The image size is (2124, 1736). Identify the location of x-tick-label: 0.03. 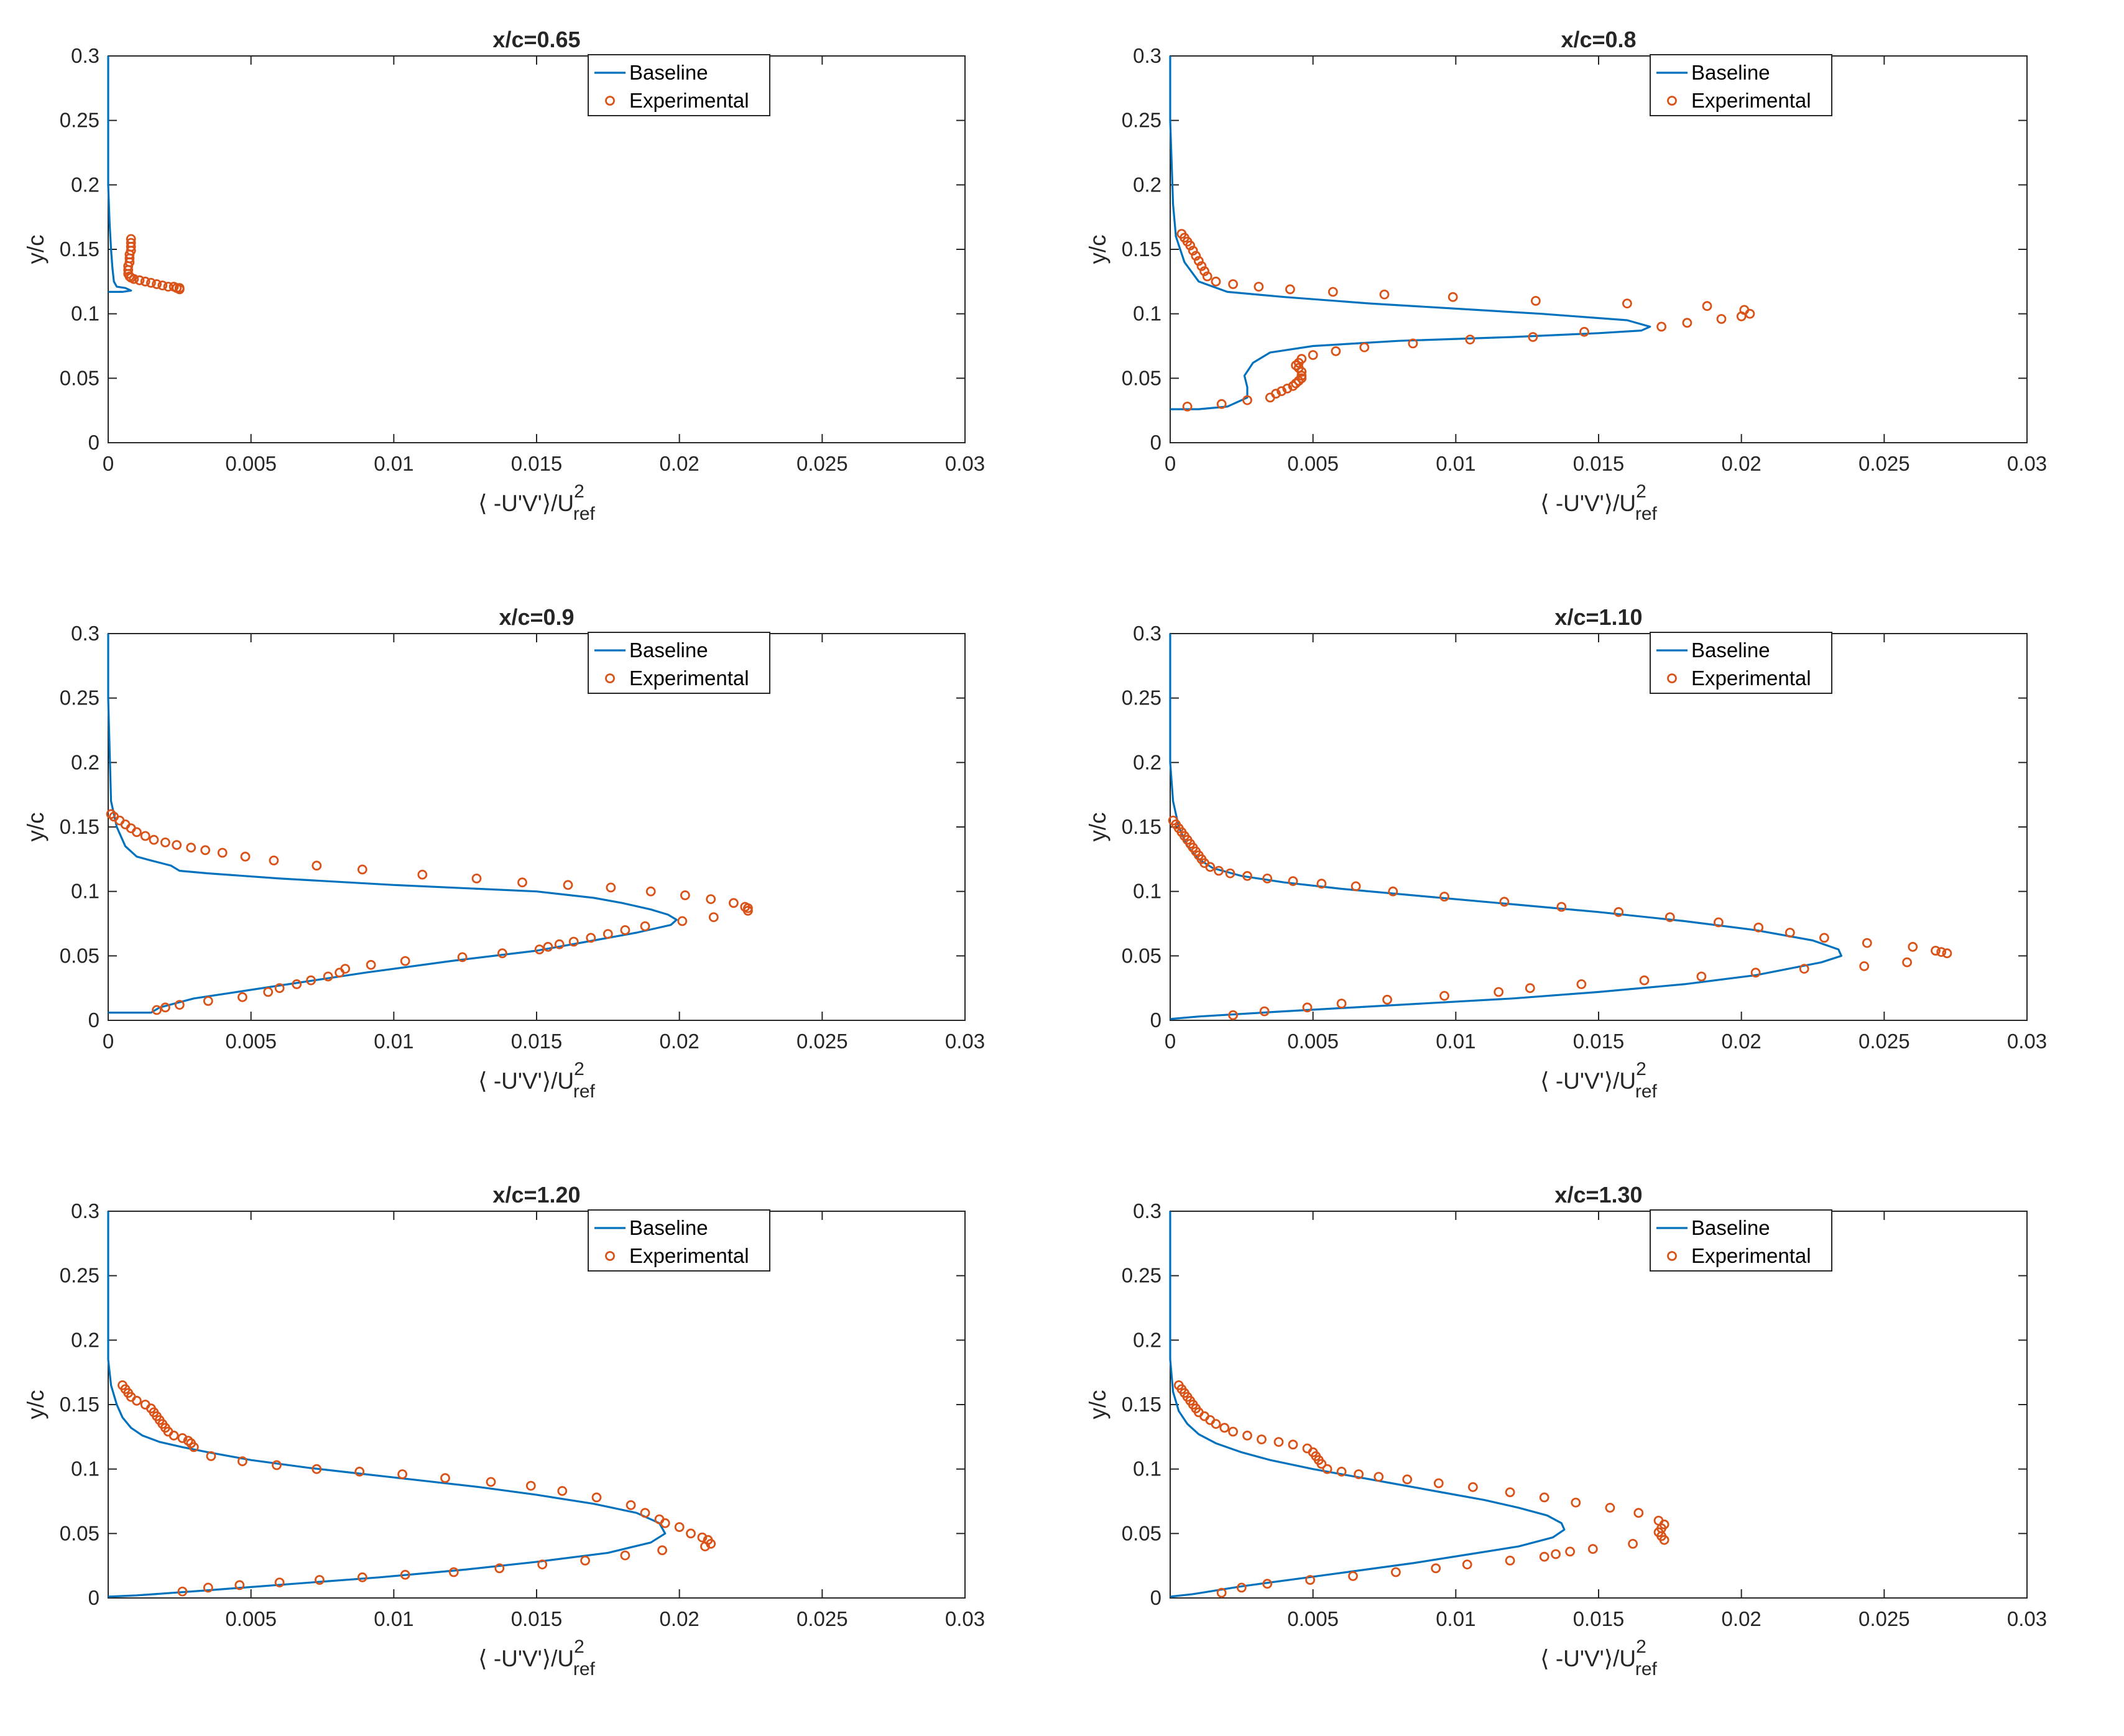
(2027, 1618).